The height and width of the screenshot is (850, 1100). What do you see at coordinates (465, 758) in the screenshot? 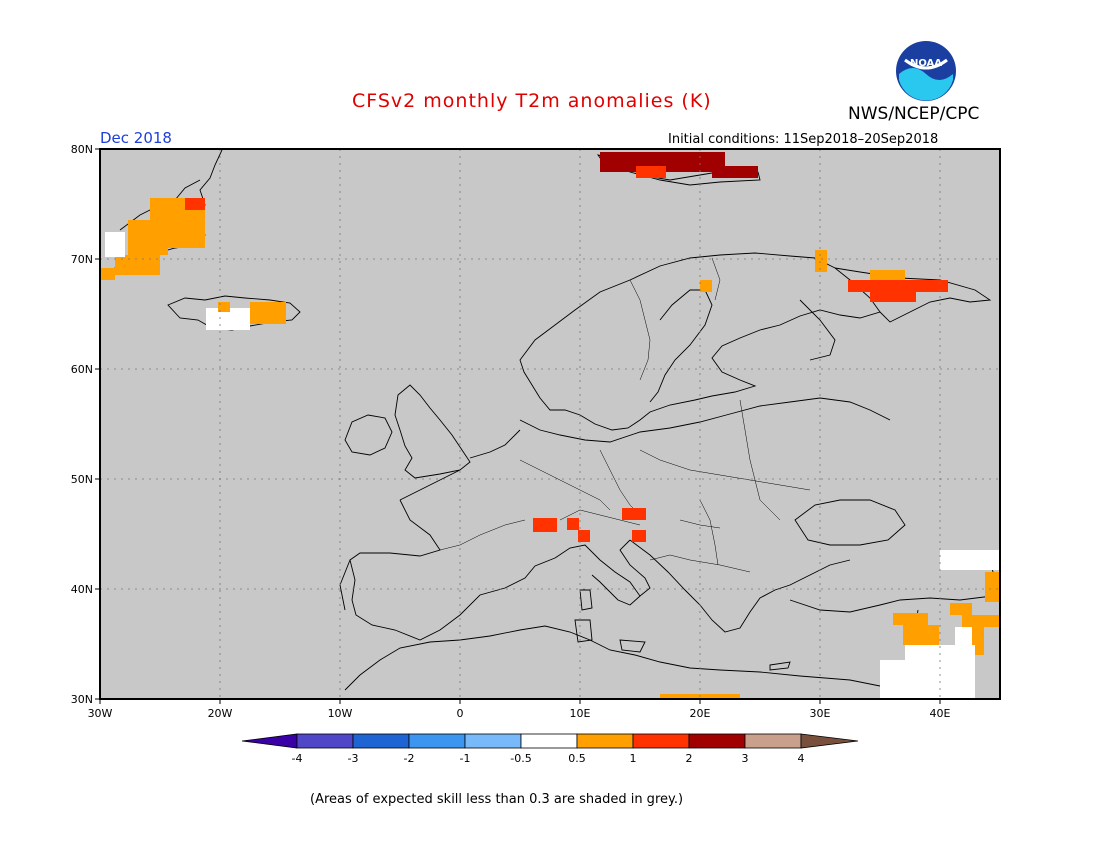
I see `colorbar-label: -1` at bounding box center [465, 758].